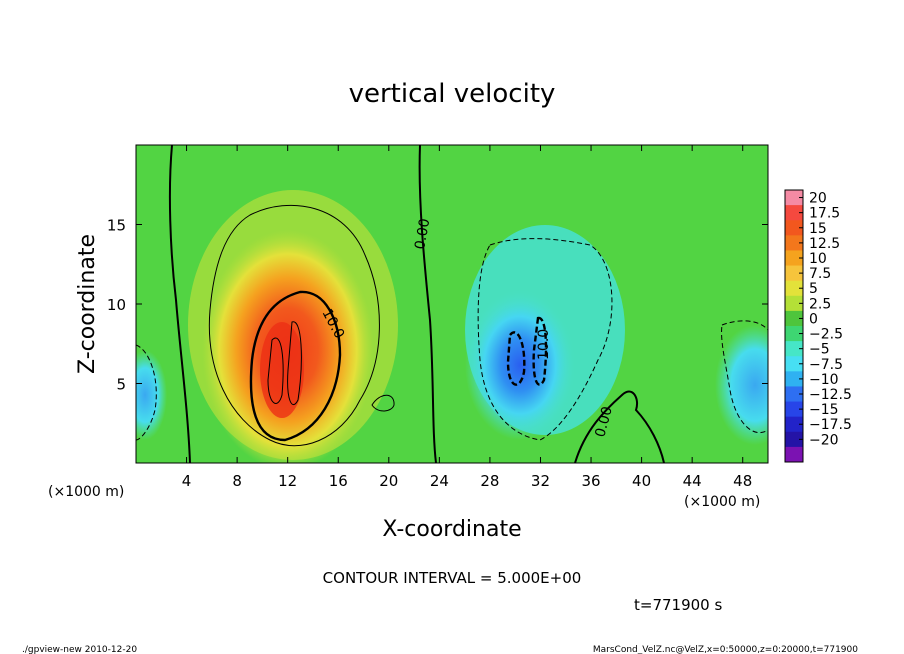  I want to click on contour-zero-mid, so click(427, 304).